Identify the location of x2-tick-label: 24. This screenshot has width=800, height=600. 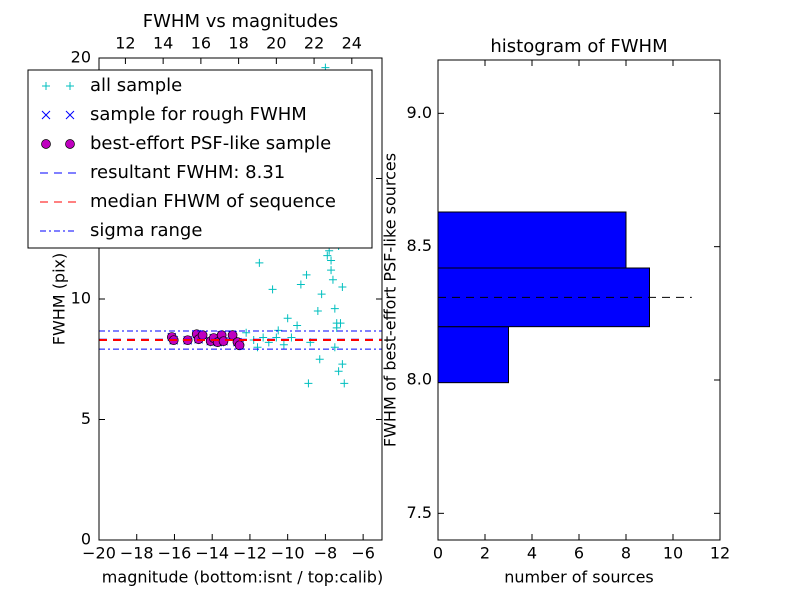
(352, 43).